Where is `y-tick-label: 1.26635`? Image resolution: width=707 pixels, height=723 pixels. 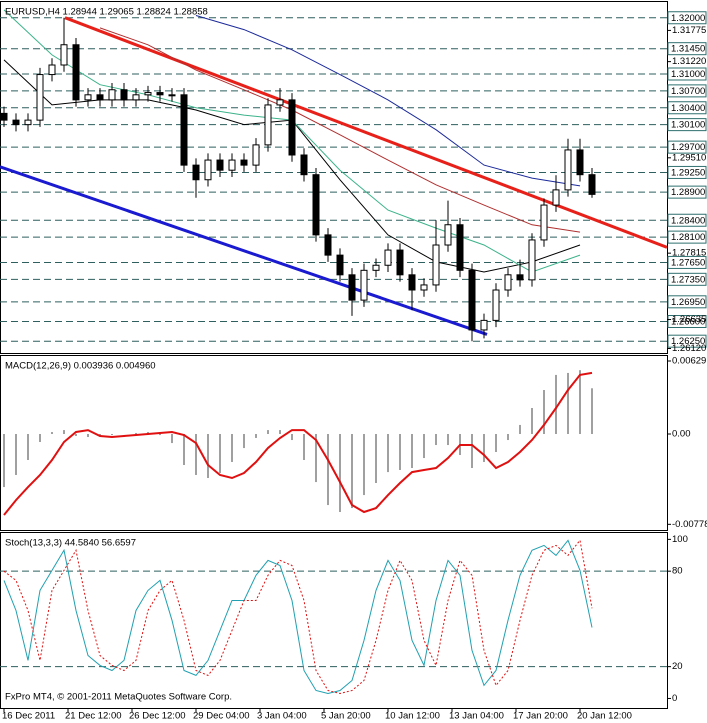
y-tick-label: 1.26635 is located at coordinates (689, 319).